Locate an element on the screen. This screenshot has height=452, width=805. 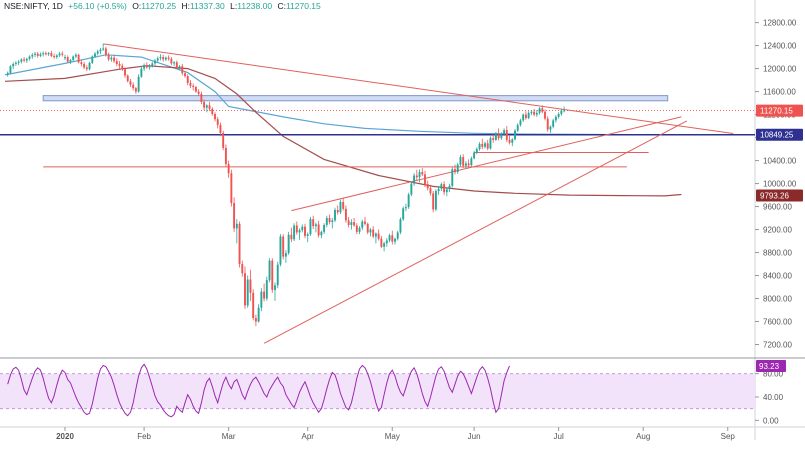
short-moving-average is located at coordinates (328, 95).